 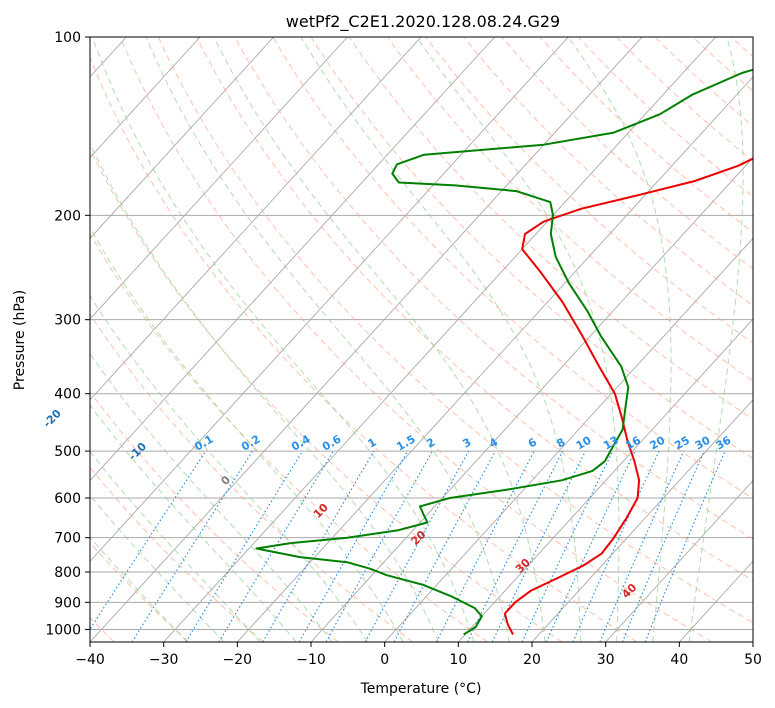 I want to click on x-tick-label: 0, so click(x=384, y=660).